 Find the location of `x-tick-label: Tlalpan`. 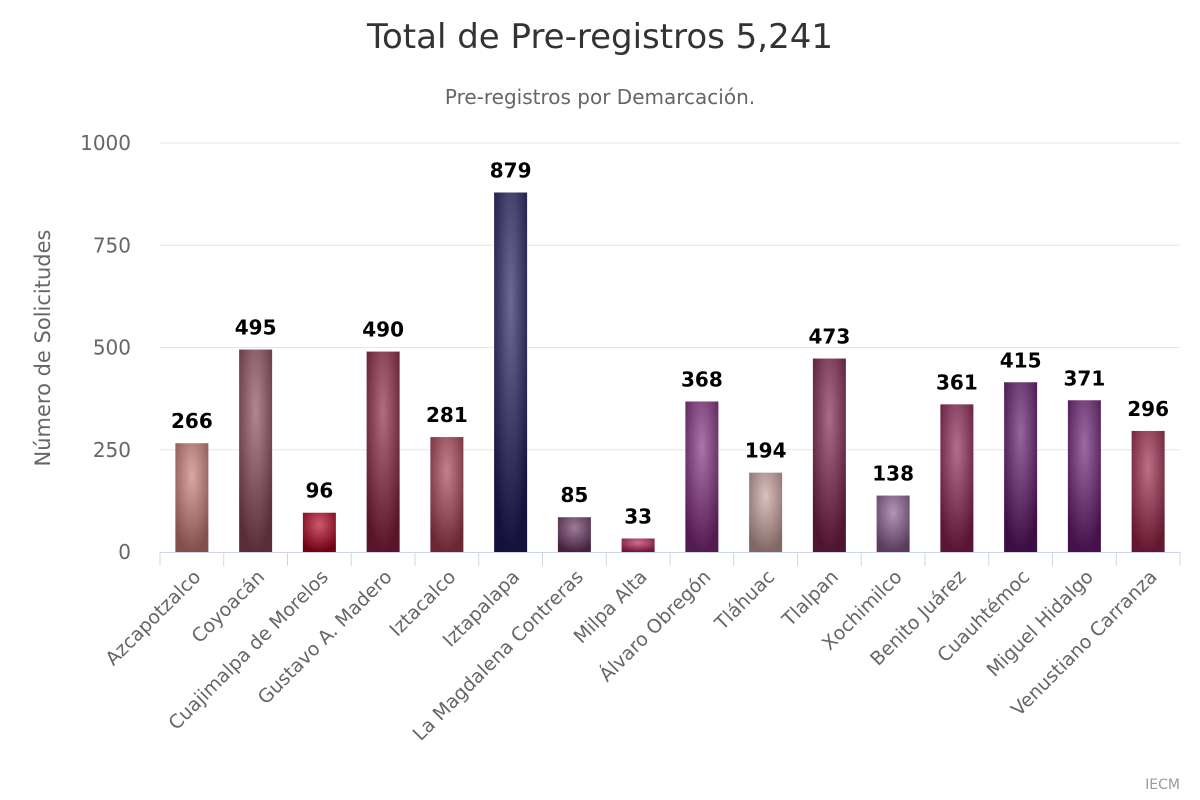

x-tick-label: Tlalpan is located at coordinates (809, 598).